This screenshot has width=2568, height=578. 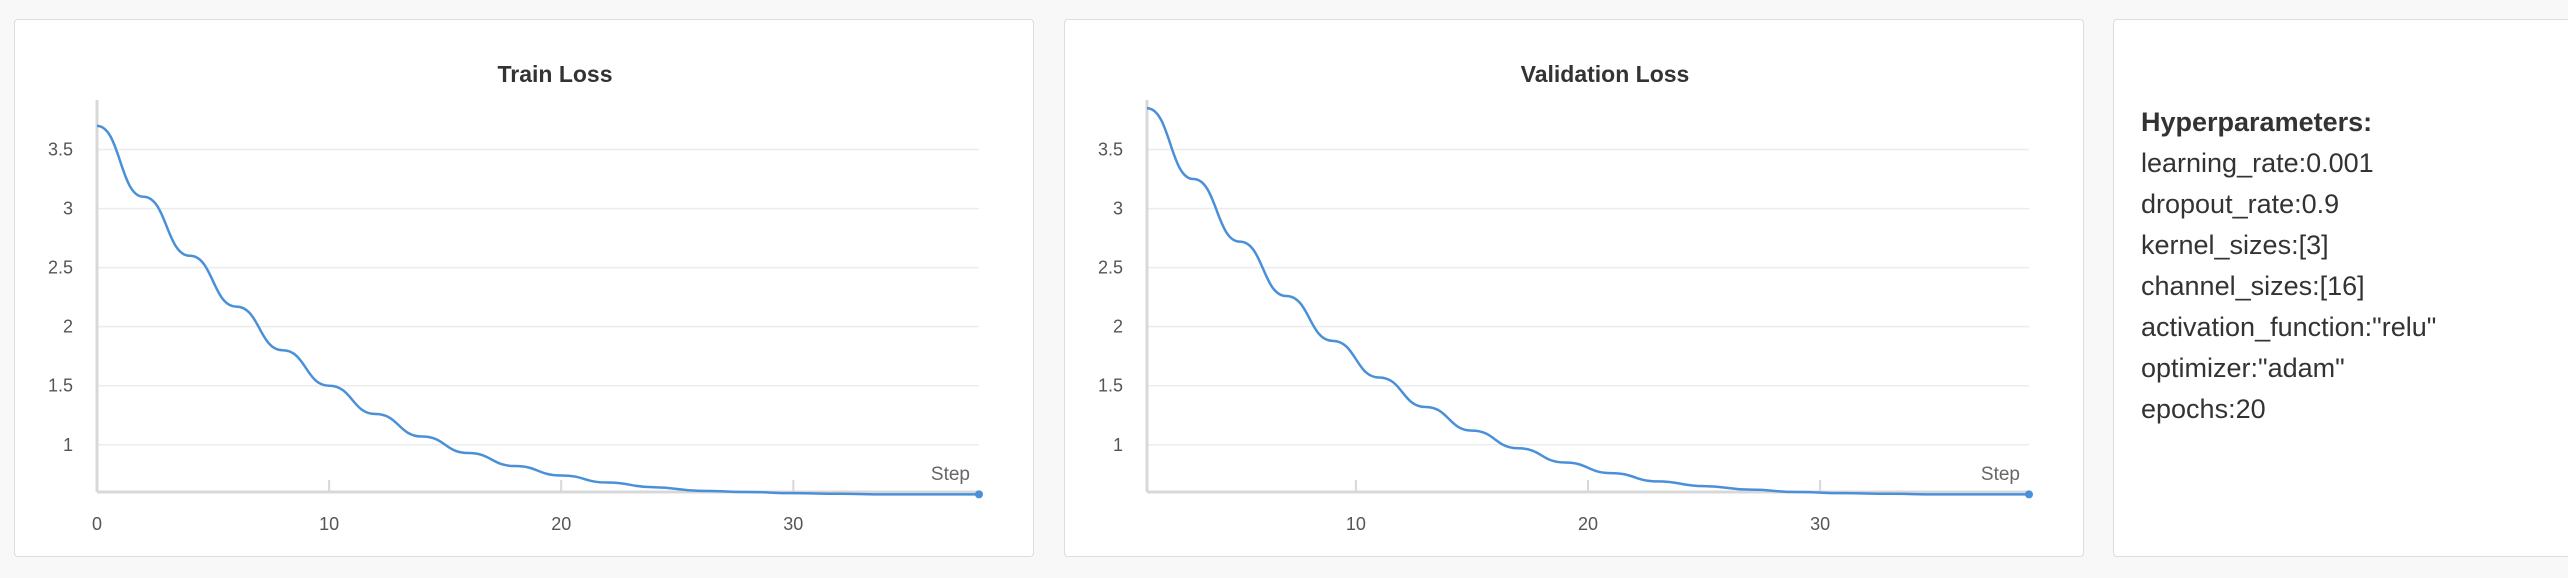 I want to click on chart-title: Validation Loss, so click(x=1605, y=74).